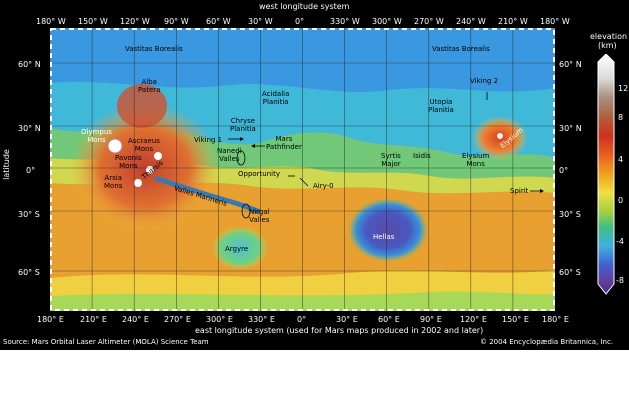 The width and height of the screenshot is (629, 410). I want to click on bottom-tick: 120° E, so click(473, 319).